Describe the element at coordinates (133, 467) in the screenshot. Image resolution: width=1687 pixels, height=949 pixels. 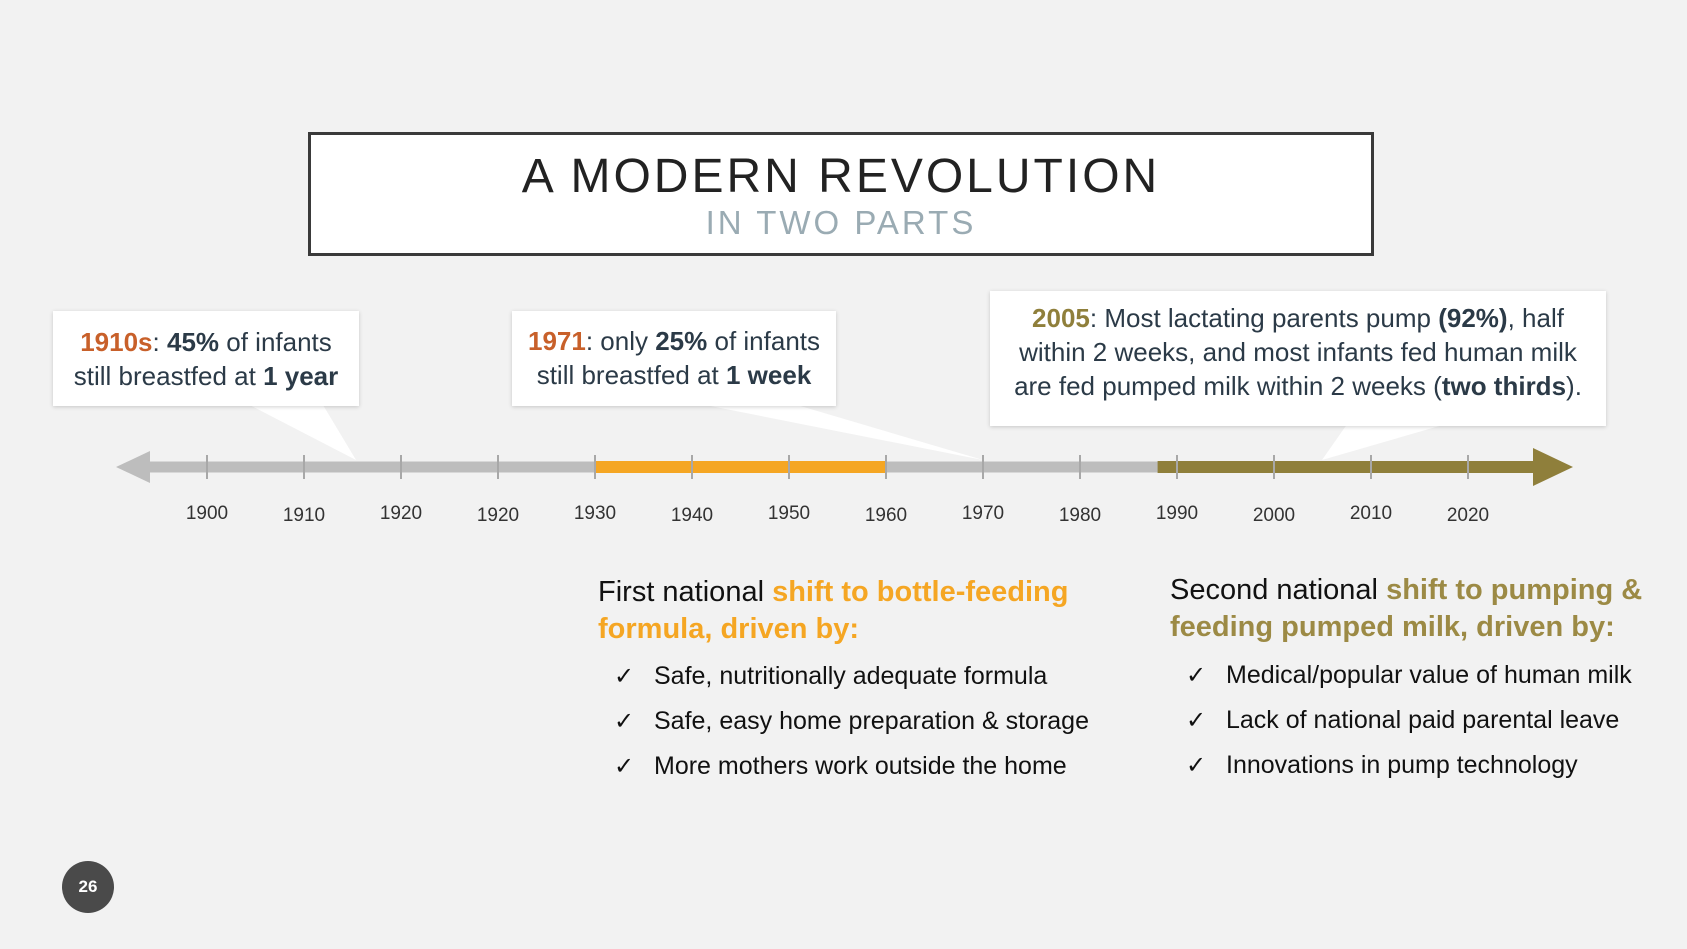
I see `timeline-left-arrowhead` at that location.